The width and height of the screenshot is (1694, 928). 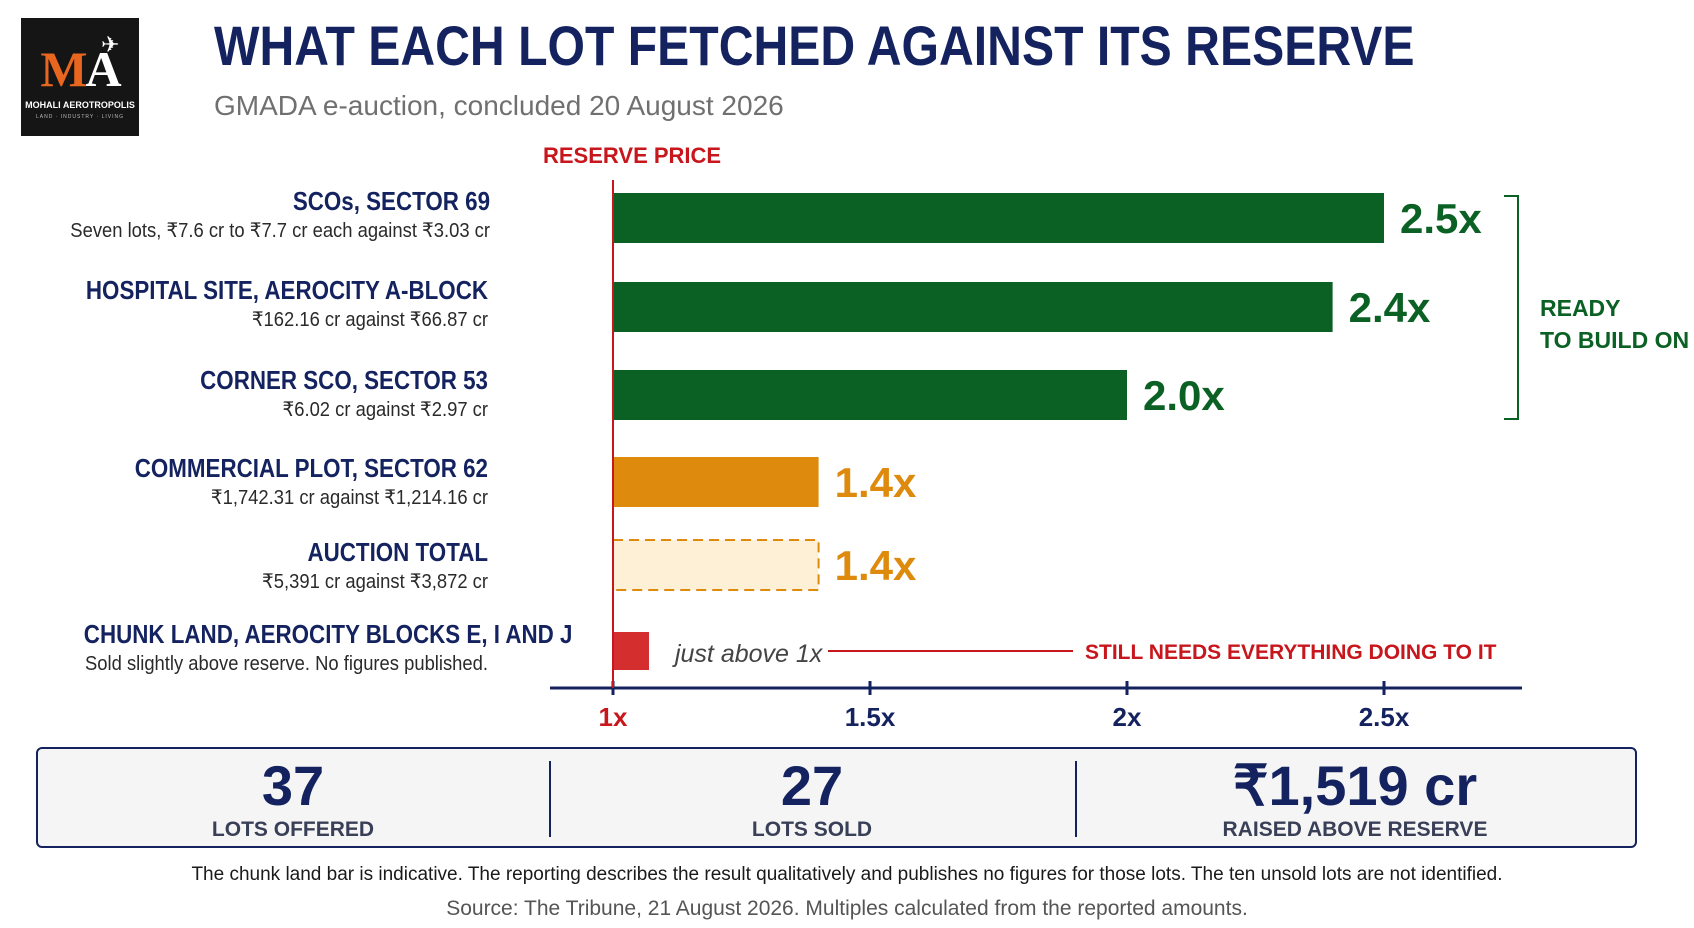 What do you see at coordinates (287, 290) in the screenshot?
I see `row-label-title: HOSPITAL SITE, AEROCITY A-BLOCK` at bounding box center [287, 290].